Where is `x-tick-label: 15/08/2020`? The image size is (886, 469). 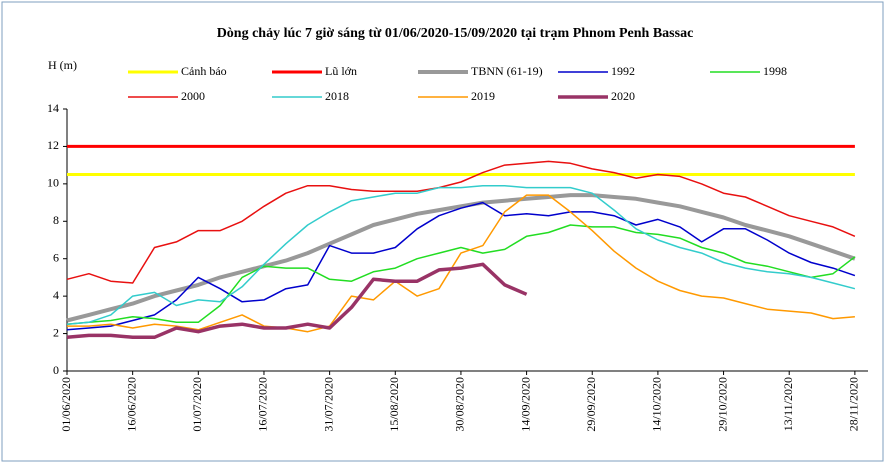 x-tick-label: 15/08/2020 is located at coordinates (394, 404).